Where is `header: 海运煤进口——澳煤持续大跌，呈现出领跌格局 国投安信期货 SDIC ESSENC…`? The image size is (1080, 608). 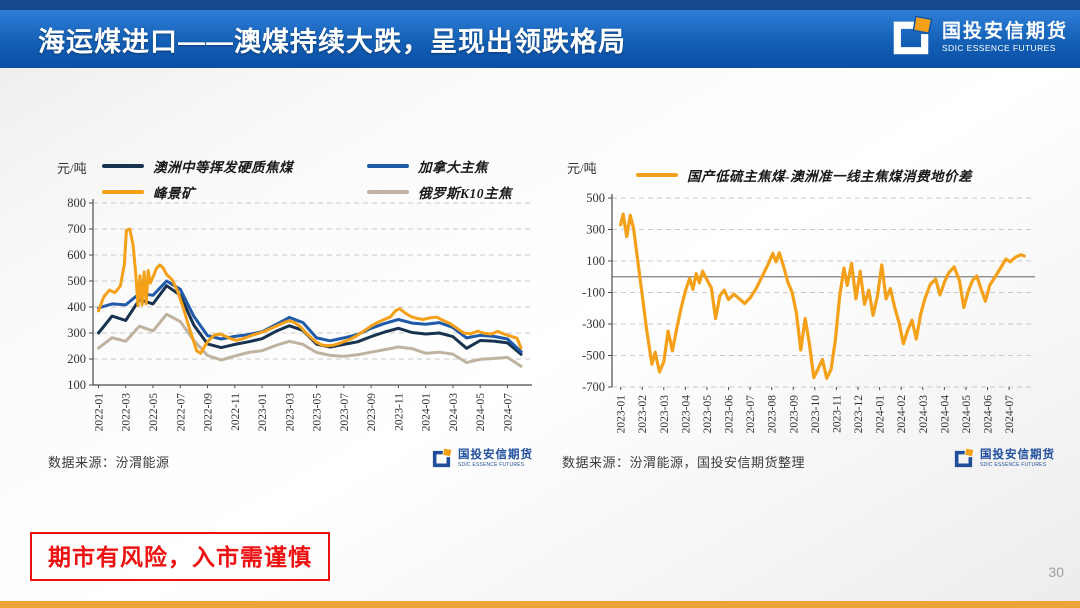 header: 海运煤进口——澳煤持续大跌，呈现出领跌格局 国投安信期货 SDIC ESSENC… is located at coordinates (540, 34).